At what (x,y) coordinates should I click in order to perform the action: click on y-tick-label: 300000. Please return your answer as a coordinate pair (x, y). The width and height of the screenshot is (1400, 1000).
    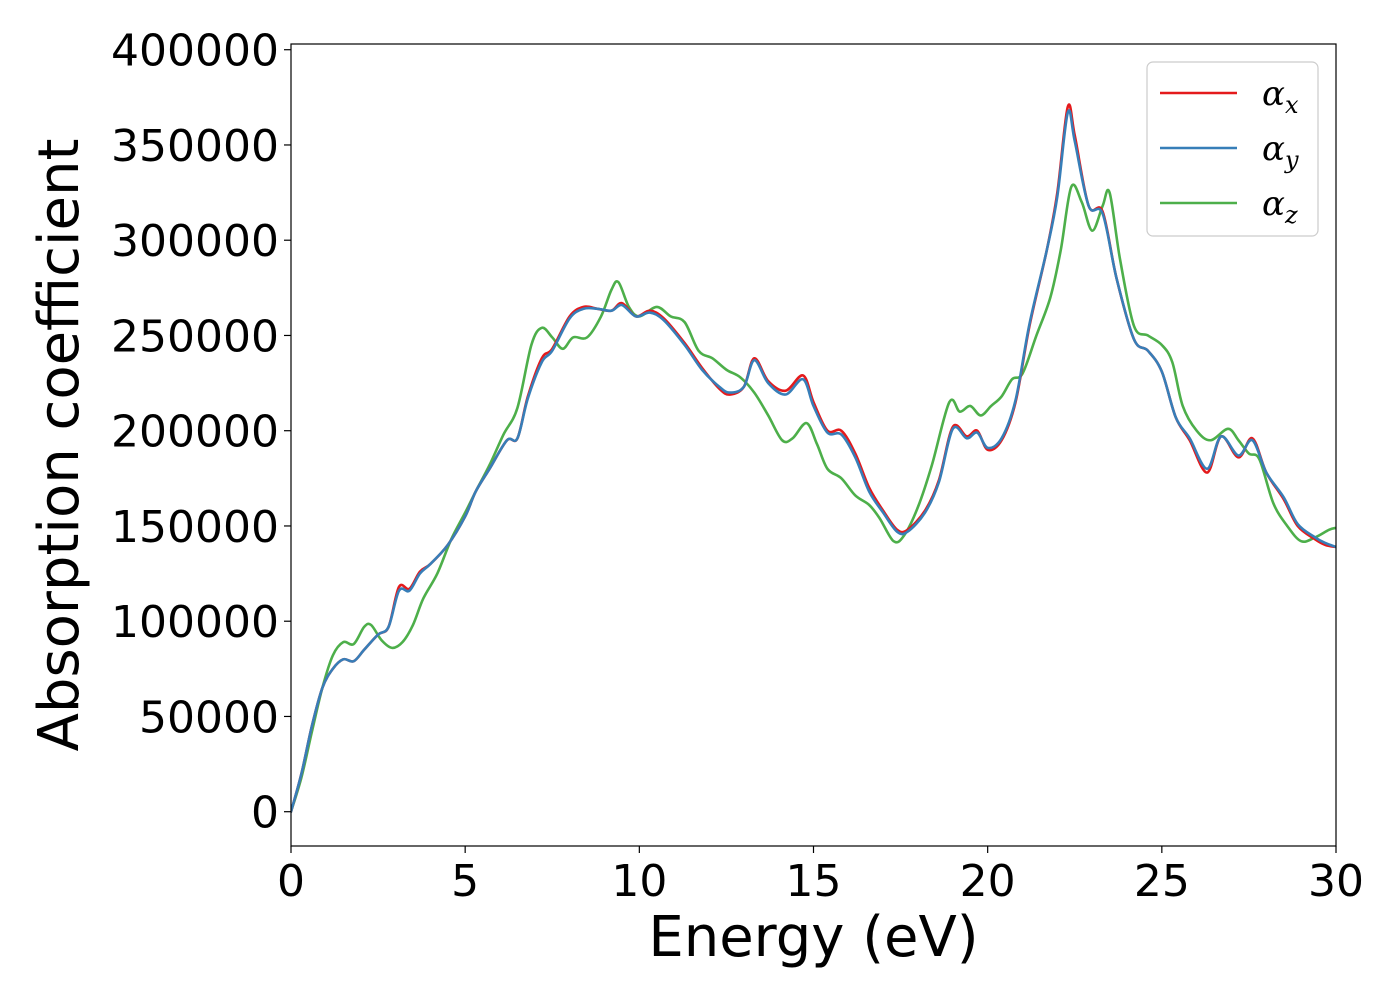
    Looking at the image, I should click on (195, 241).